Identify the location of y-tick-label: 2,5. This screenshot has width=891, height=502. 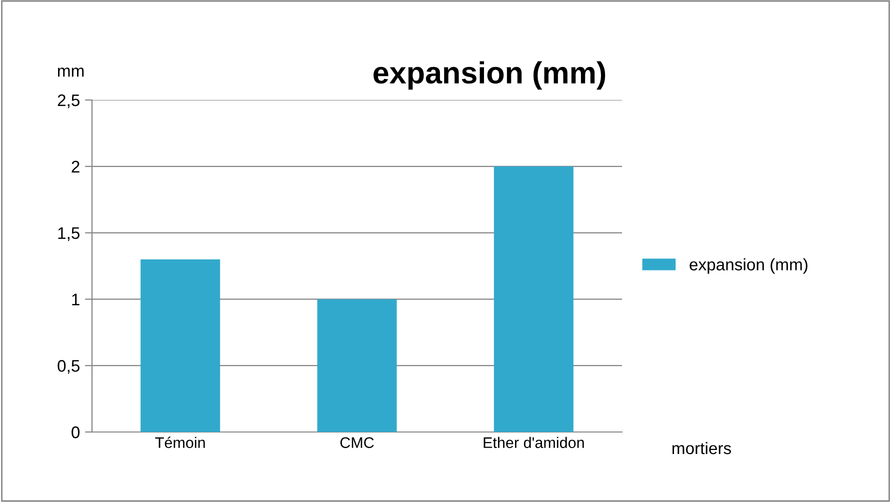
(69, 101).